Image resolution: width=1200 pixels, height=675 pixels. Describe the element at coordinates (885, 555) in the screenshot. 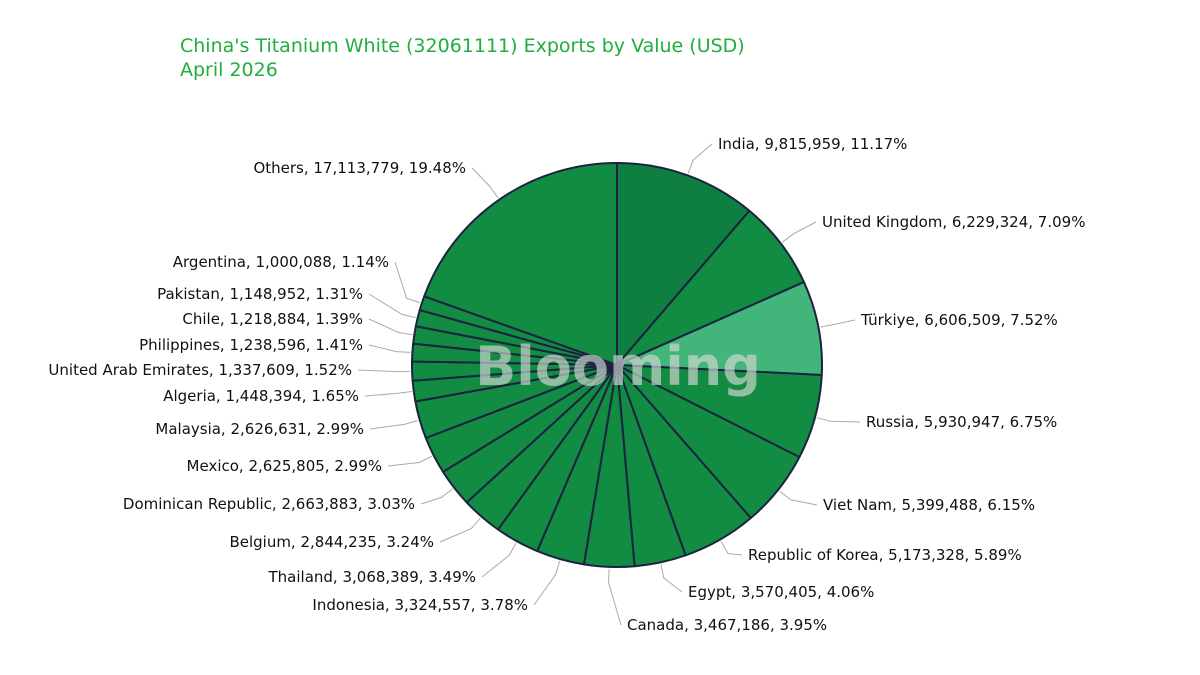

I see `slice-label: Republic of Korea, 5,173,328, 5.89%` at that location.